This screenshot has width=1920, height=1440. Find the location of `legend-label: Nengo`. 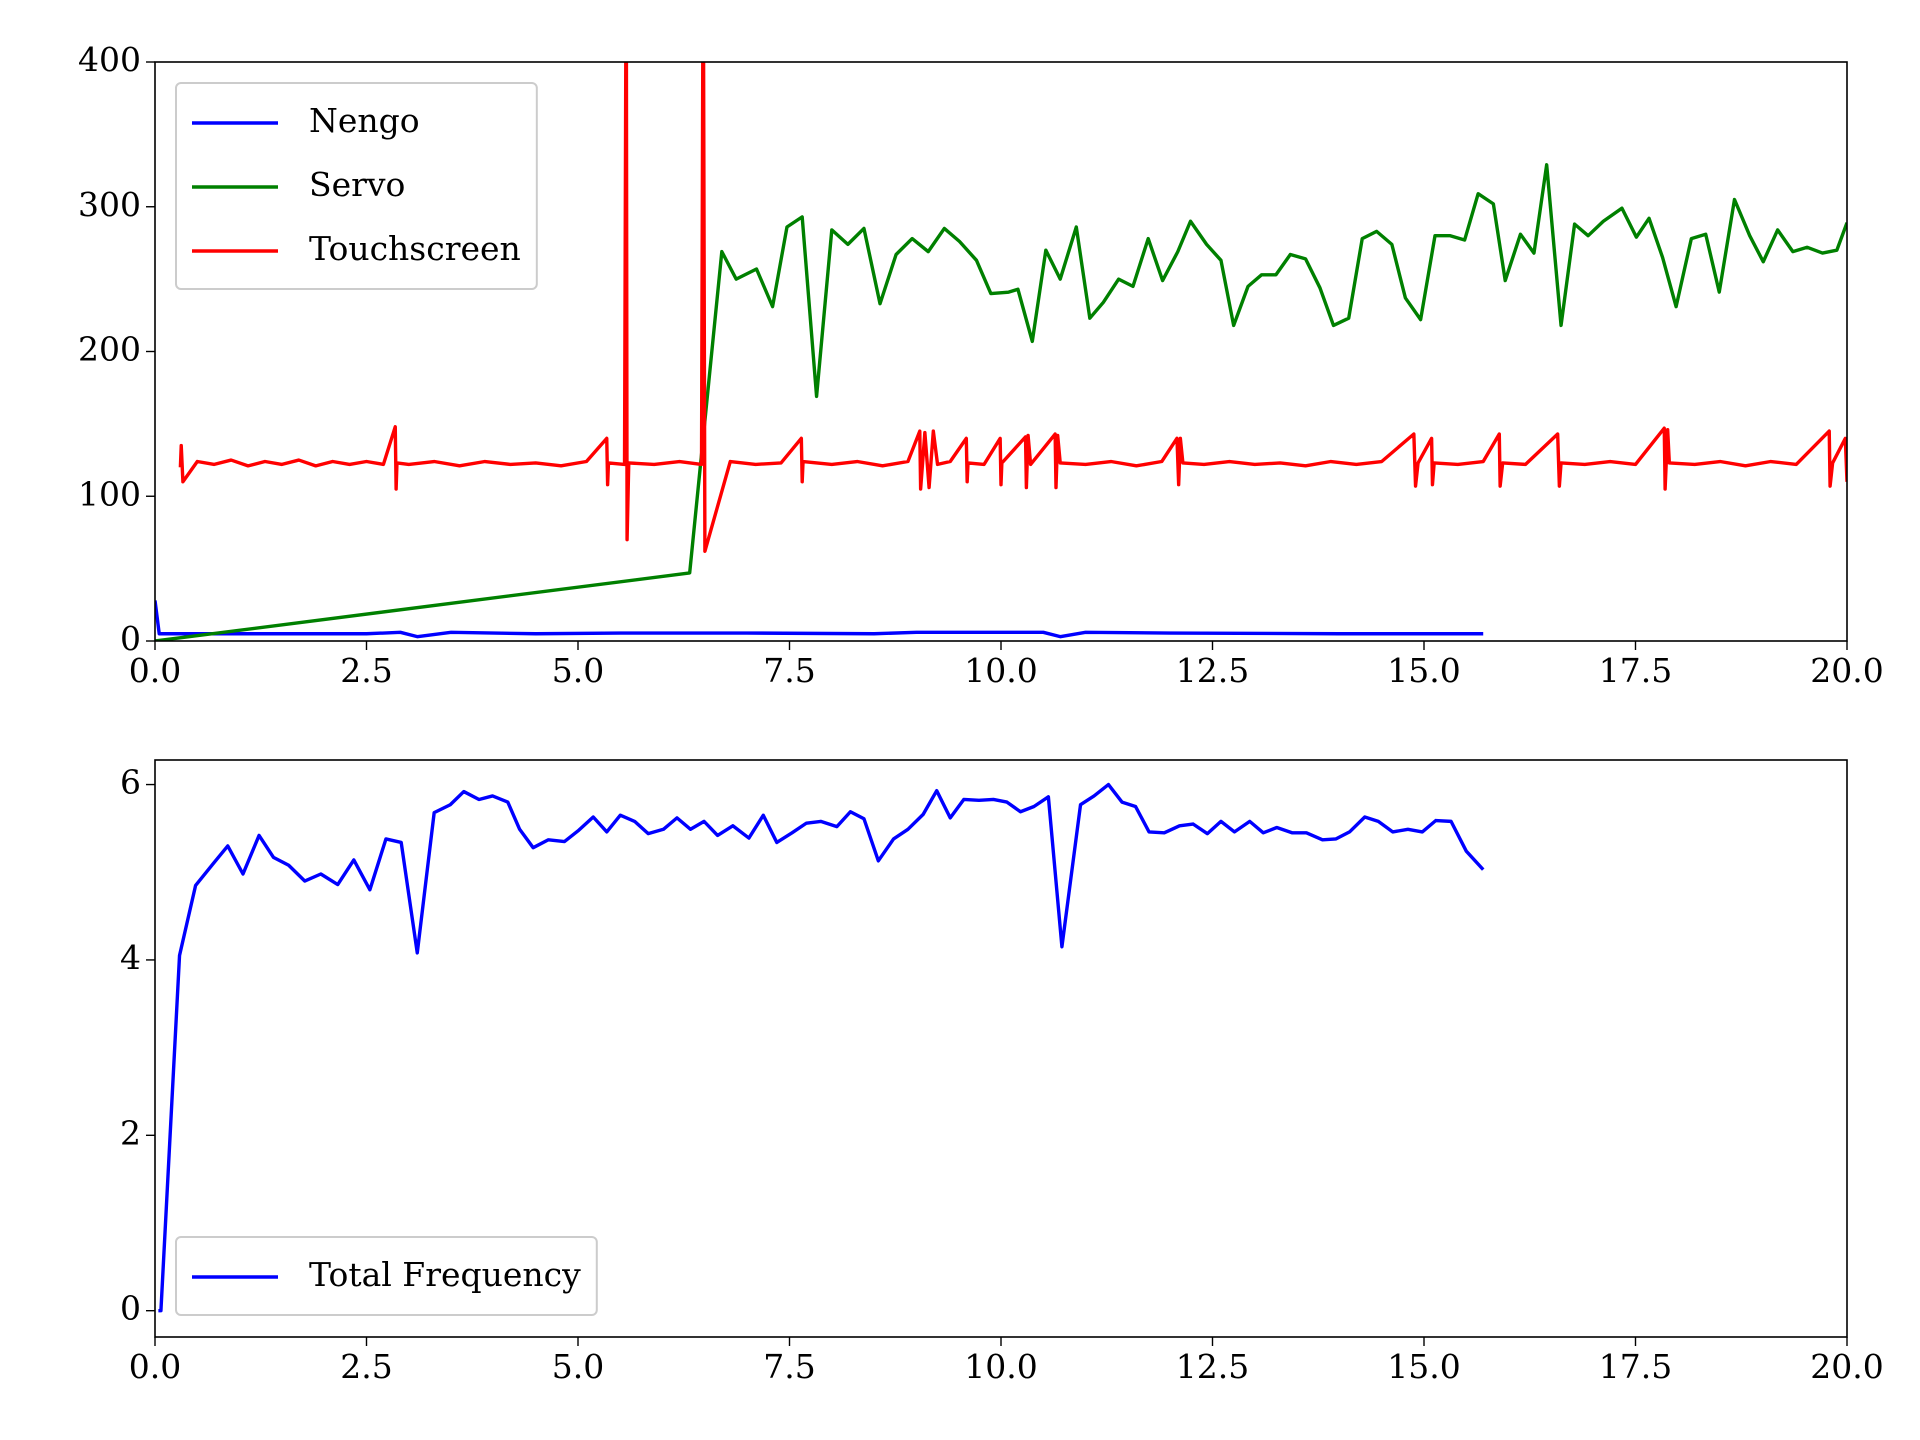

legend-label: Nengo is located at coordinates (364, 120).